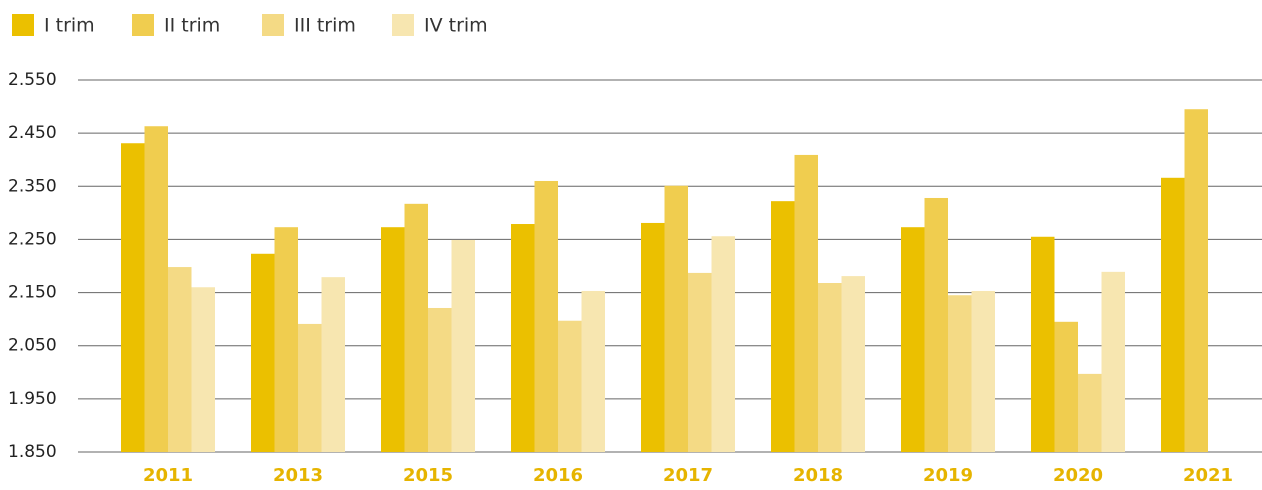  What do you see at coordinates (168, 475) in the screenshot?
I see `x-tick-label: 2011` at bounding box center [168, 475].